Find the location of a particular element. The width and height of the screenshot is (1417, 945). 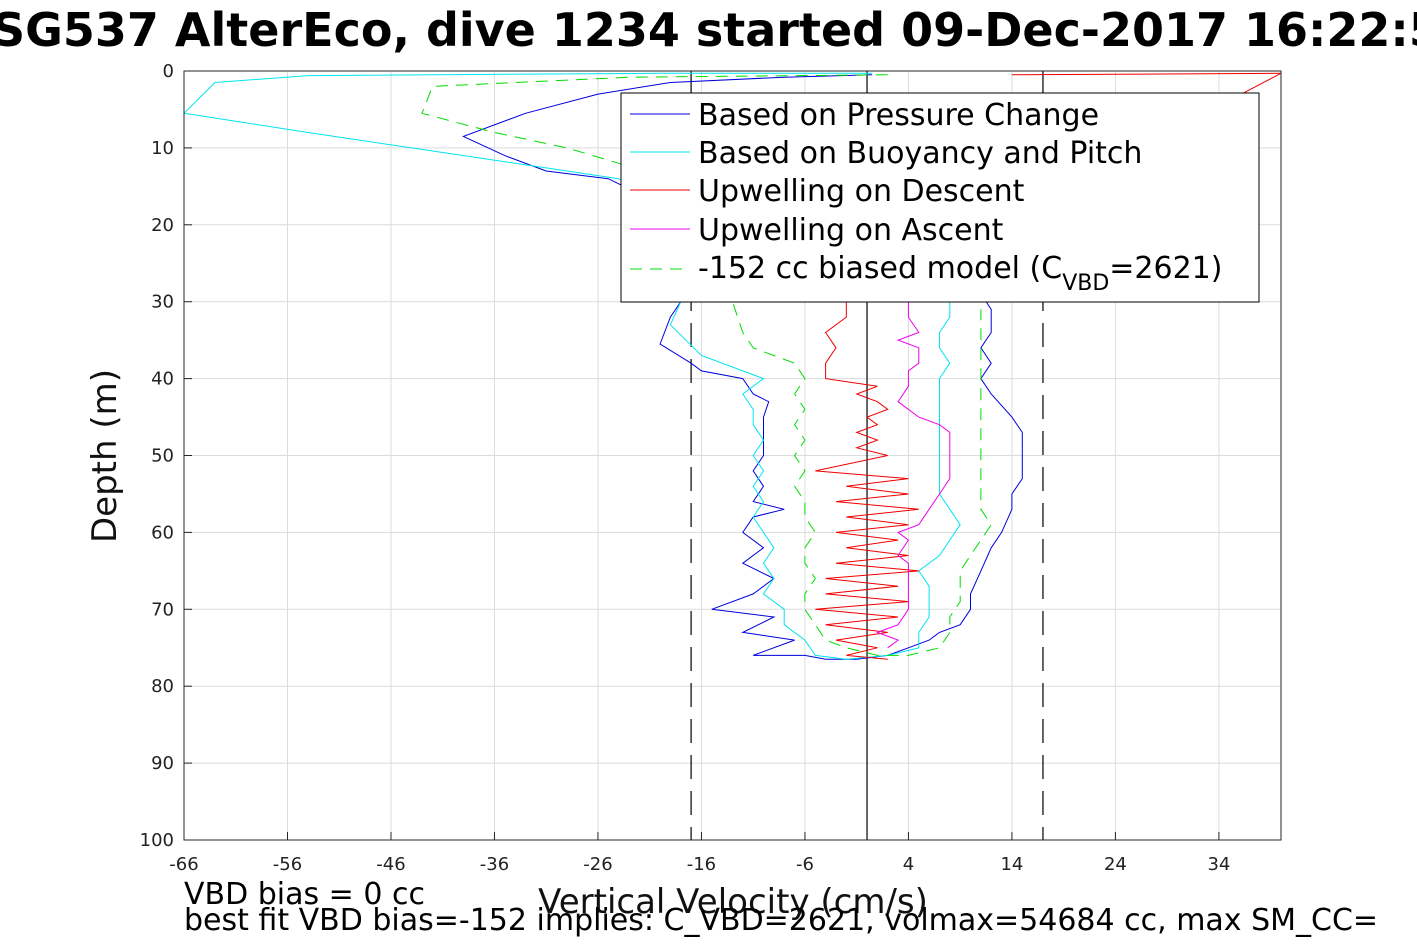

y-axis-ticks: 0 10 20 30 40 50 60 70 80 90 100 is located at coordinates (166, 456).